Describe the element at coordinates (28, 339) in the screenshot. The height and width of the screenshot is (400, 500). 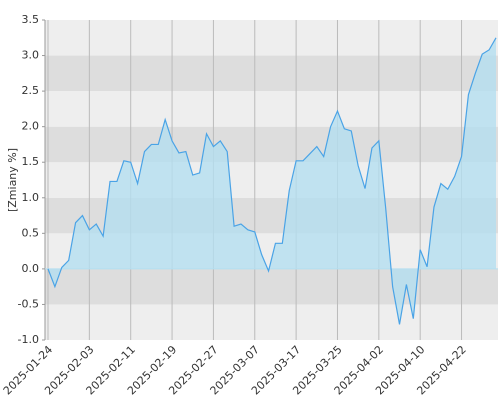
I see `y-tick-label: -1.0` at that location.